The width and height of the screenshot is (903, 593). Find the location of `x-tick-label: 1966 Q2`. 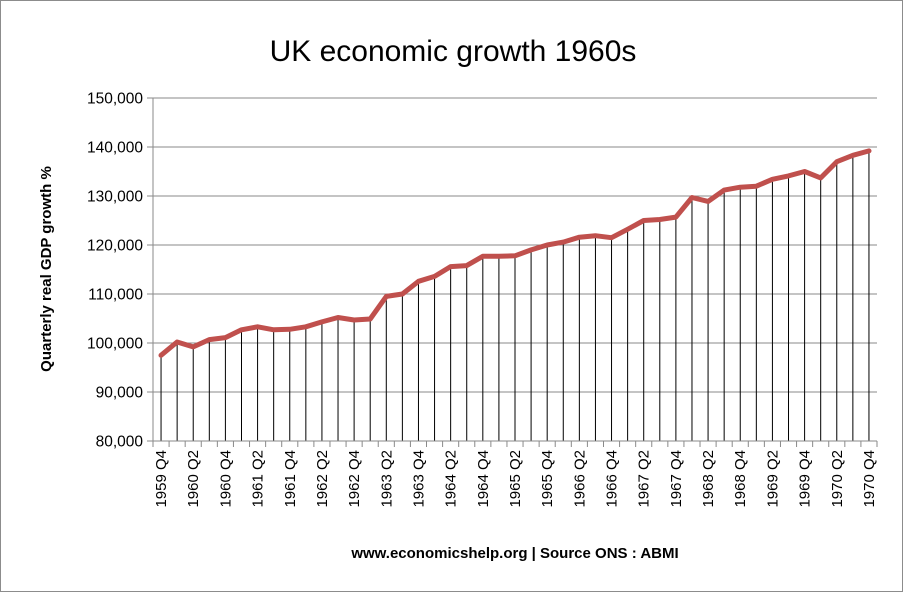

x-tick-label: 1966 Q2 is located at coordinates (579, 479).